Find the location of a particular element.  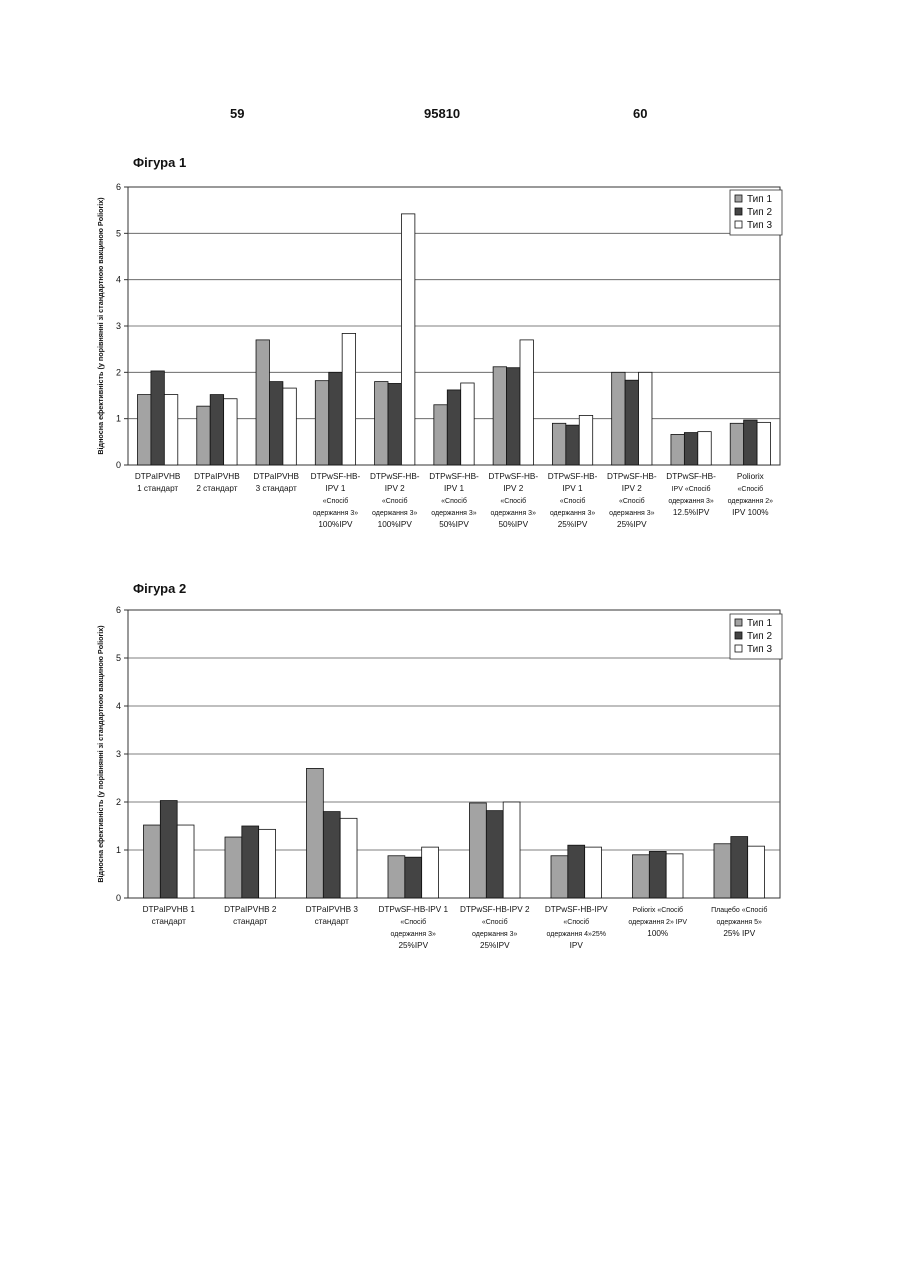

x-tick-label: DTPwSF-HB-IPV 1«Спосібодержання 3»25%IPV is located at coordinates (413, 927).